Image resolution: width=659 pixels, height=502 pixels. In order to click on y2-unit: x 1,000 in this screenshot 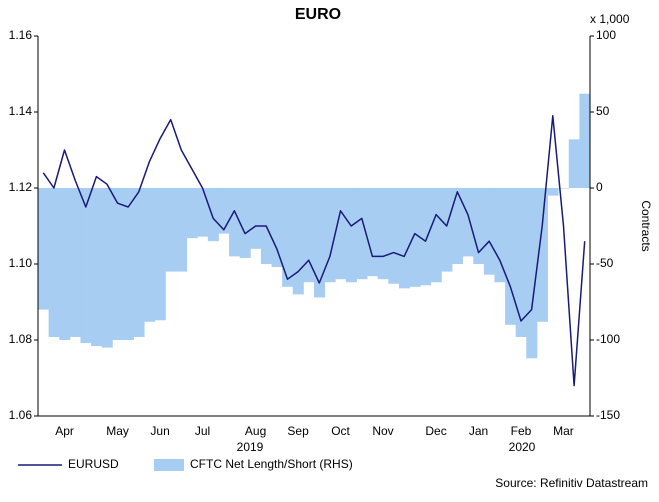, I will do `click(610, 19)`.